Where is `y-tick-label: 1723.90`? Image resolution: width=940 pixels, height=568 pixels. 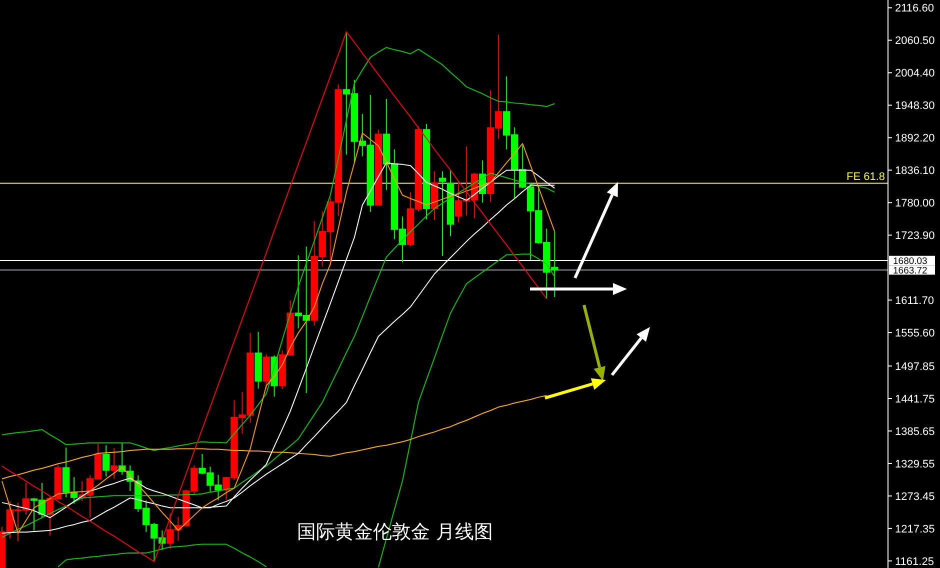 y-tick-label: 1723.90 is located at coordinates (915, 236).